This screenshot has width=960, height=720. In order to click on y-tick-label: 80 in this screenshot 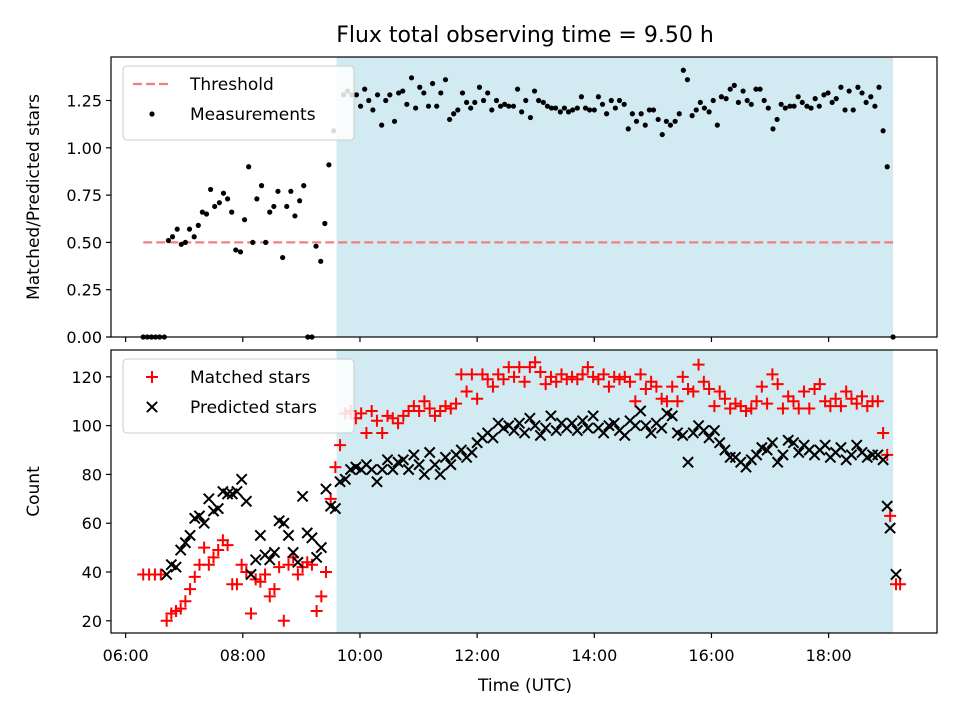, I will do `click(92, 474)`.